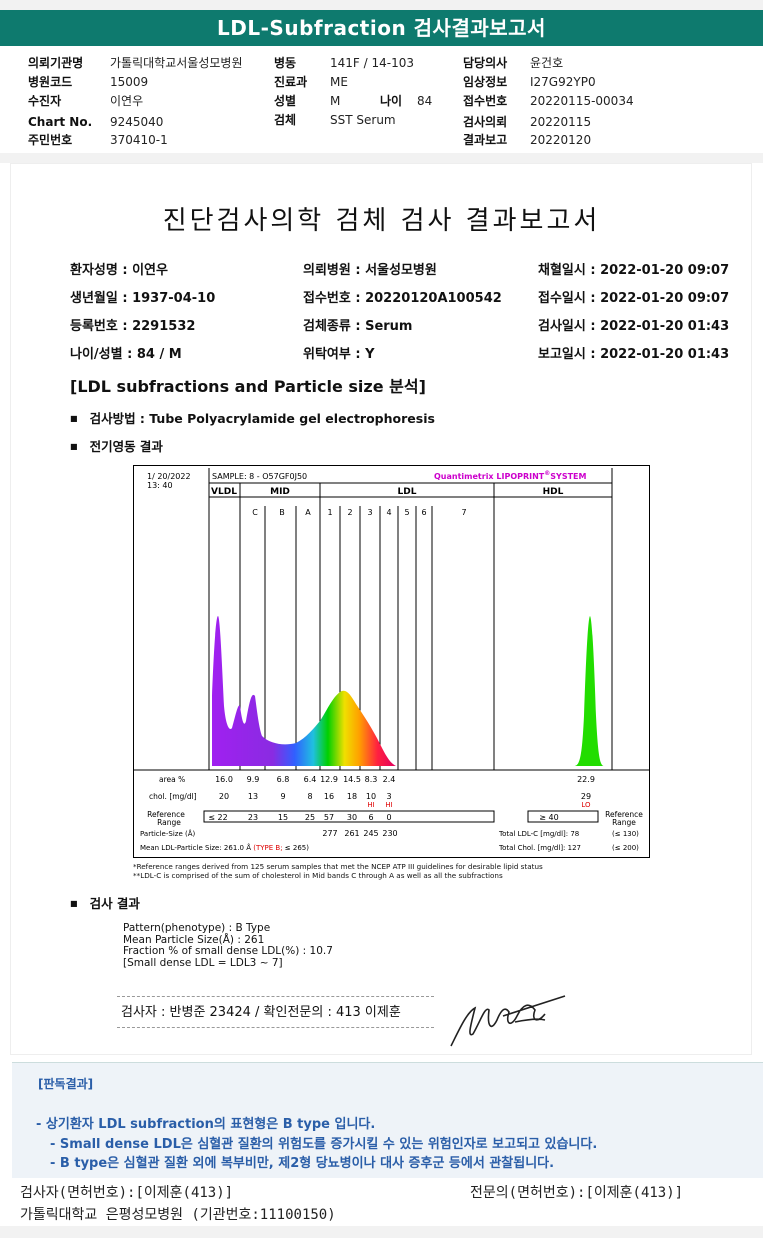  I want to click on band-sub-label: A, so click(308, 512).